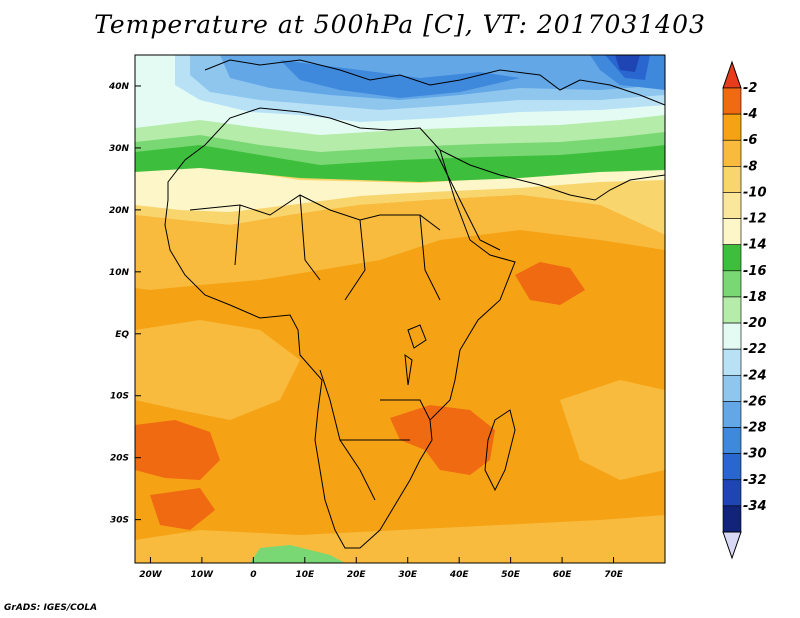 Image resolution: width=800 pixels, height=618 pixels. Describe the element at coordinates (417, 336) in the screenshot. I see `lake-victoria` at that location.